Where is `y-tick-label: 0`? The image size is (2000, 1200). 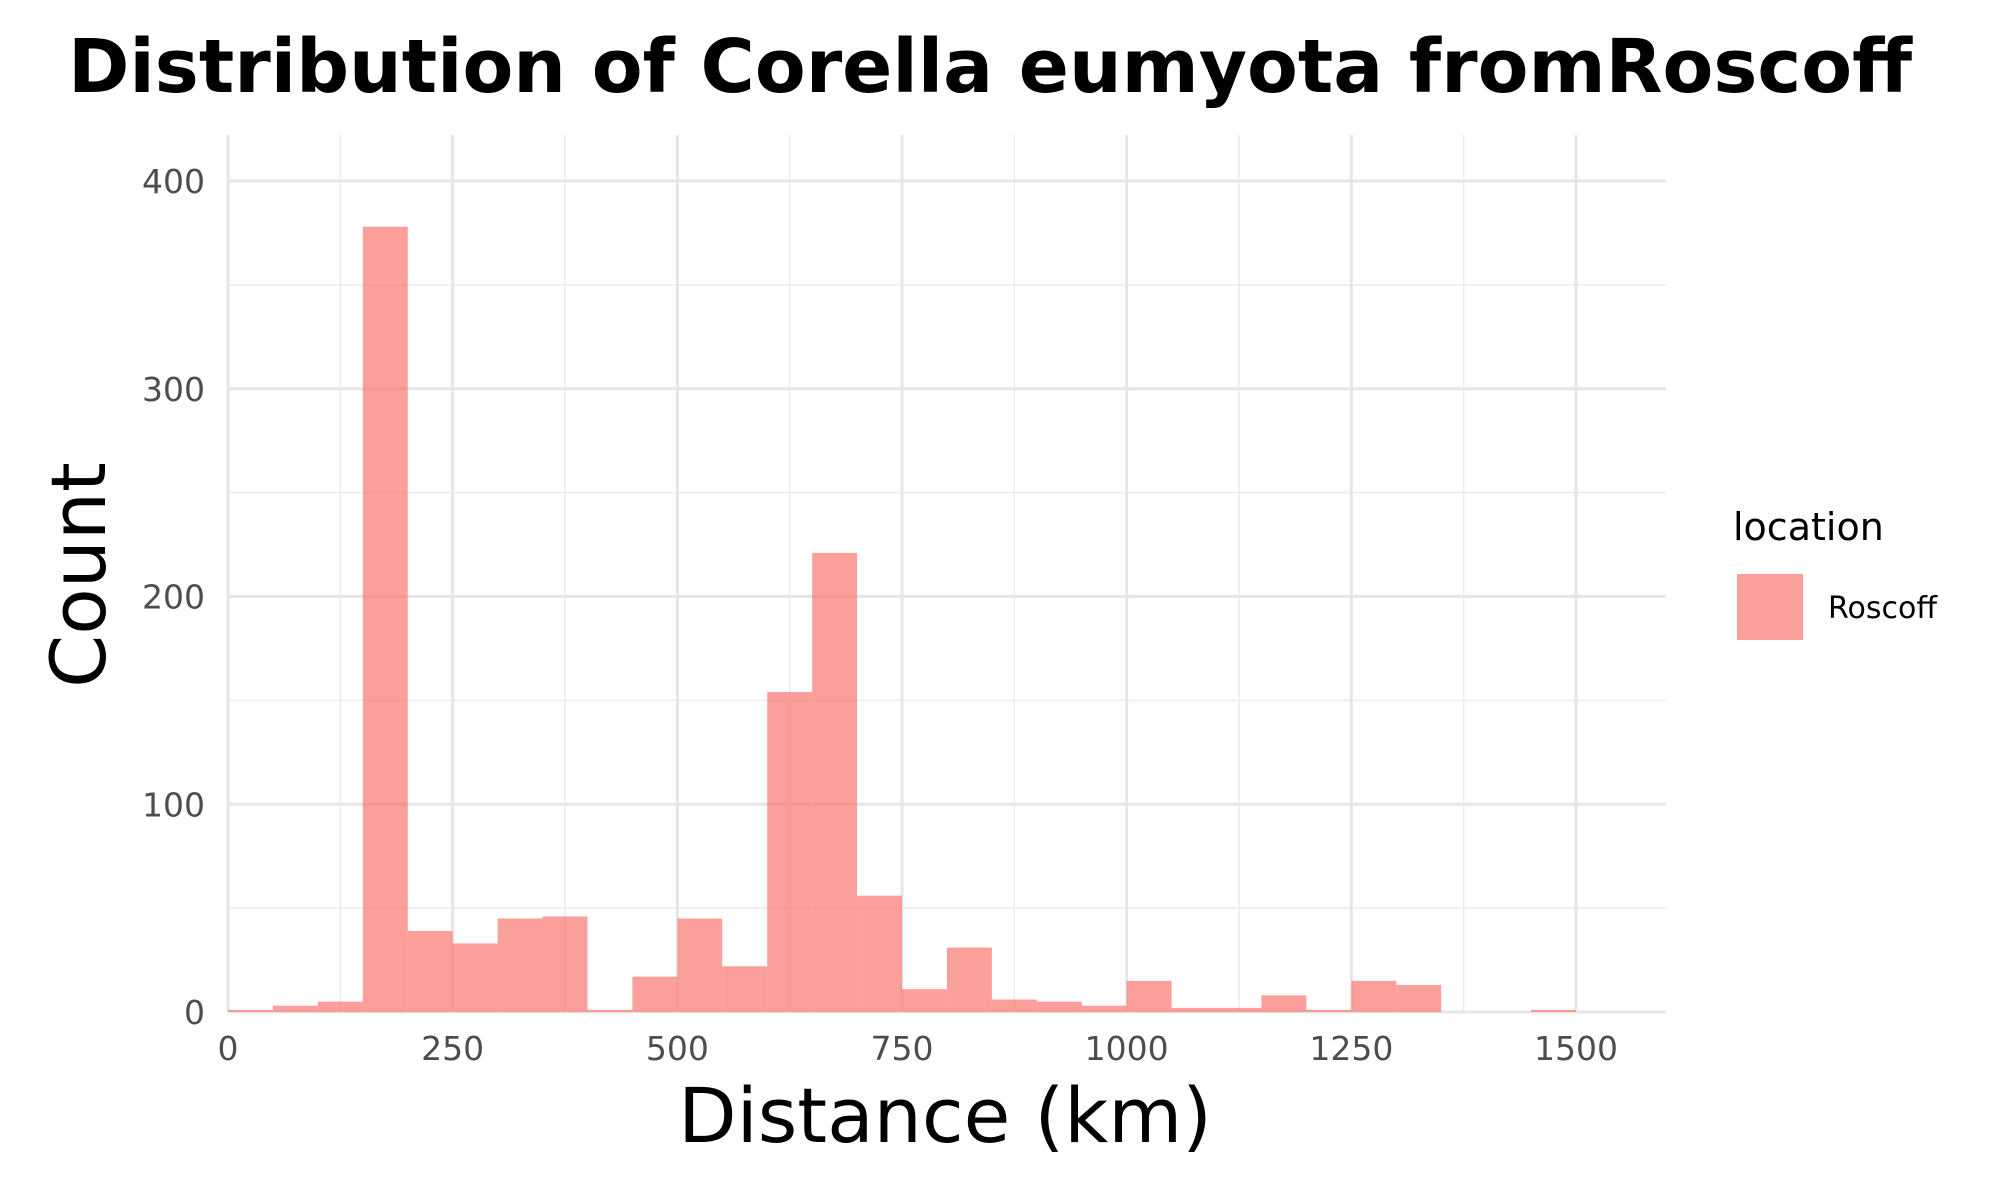
y-tick-label: 0 is located at coordinates (194, 1012).